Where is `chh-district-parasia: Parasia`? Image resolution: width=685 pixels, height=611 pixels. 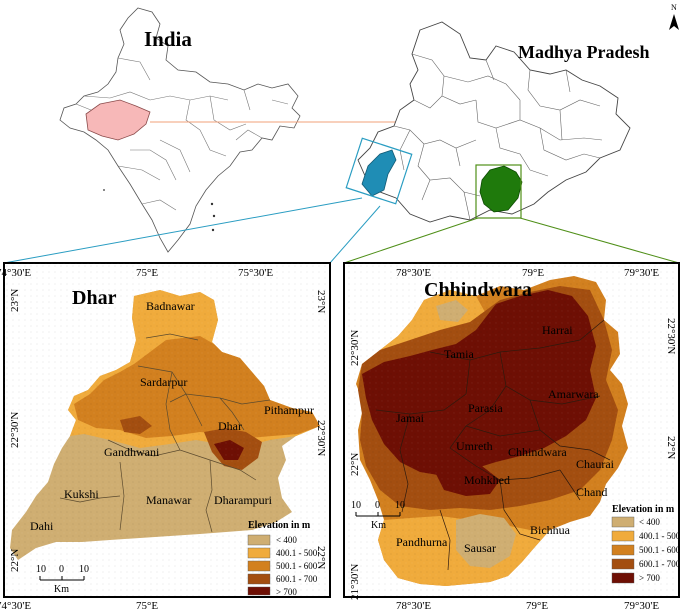 chh-district-parasia: Parasia is located at coordinates (485, 408).